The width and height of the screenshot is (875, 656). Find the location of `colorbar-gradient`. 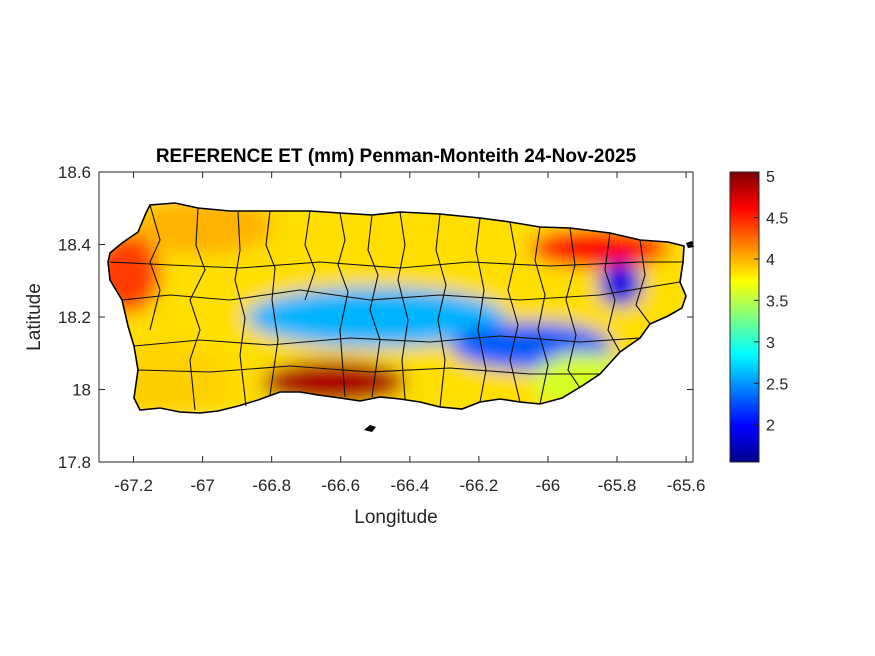

colorbar-gradient is located at coordinates (744, 317).